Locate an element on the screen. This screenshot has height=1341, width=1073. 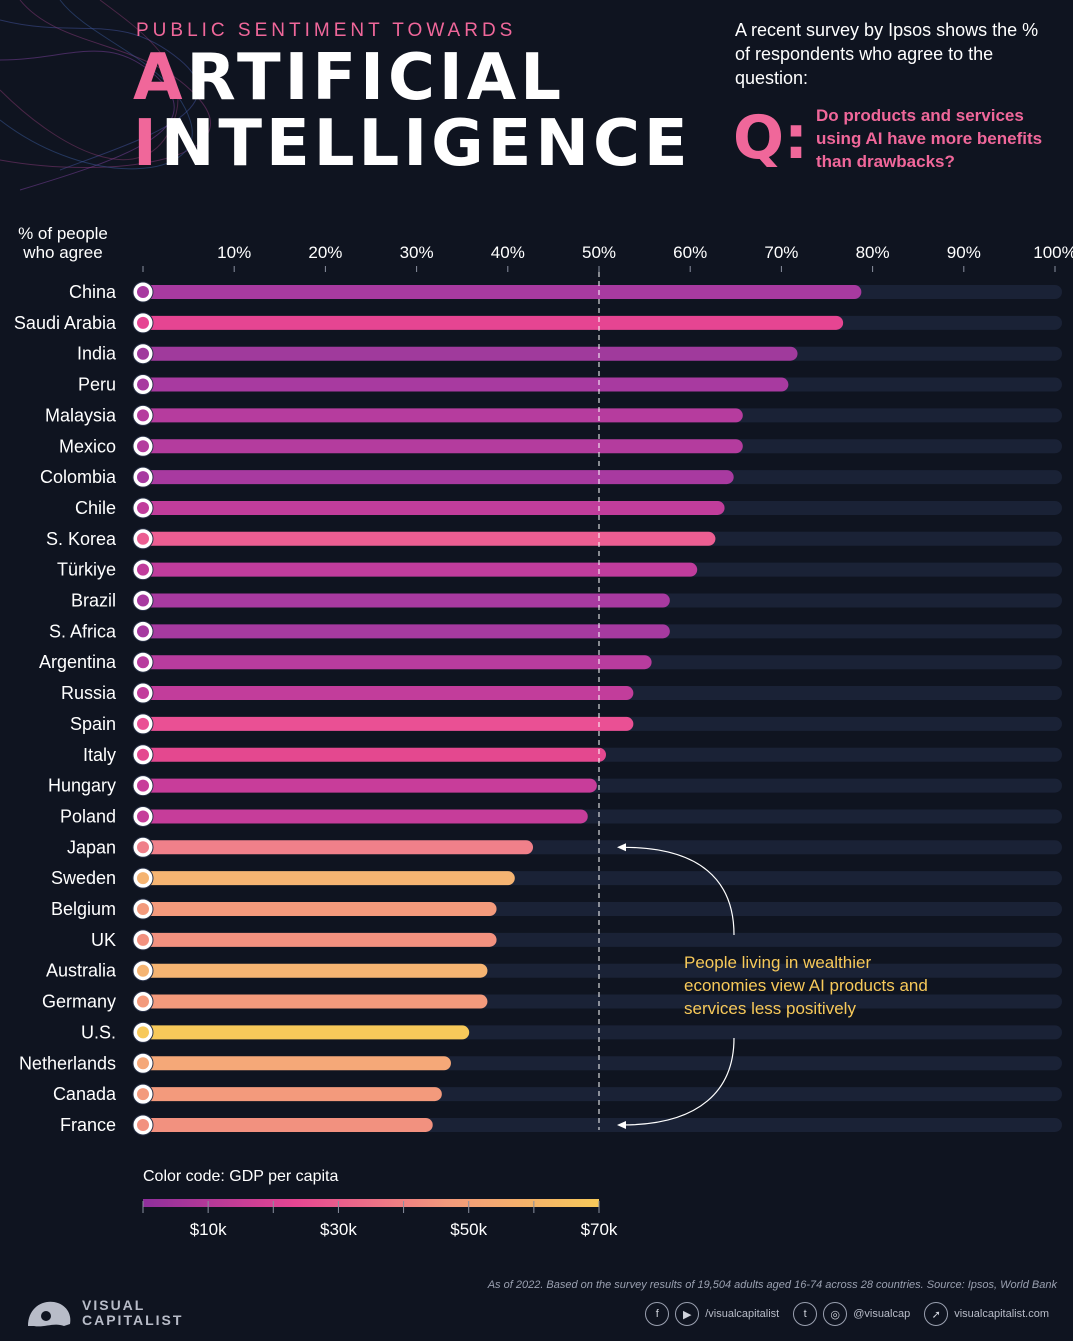
country-label: Argentina is located at coordinates (78, 662).